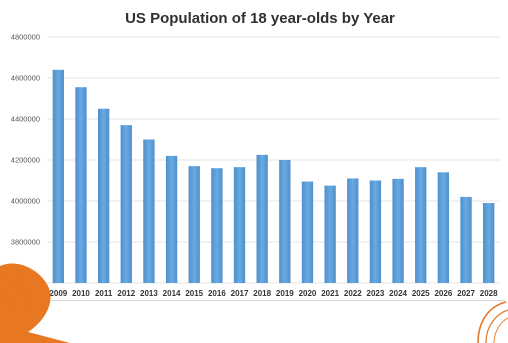 Image resolution: width=508 pixels, height=343 pixels. I want to click on x-tick-label: 2012, so click(126, 293).